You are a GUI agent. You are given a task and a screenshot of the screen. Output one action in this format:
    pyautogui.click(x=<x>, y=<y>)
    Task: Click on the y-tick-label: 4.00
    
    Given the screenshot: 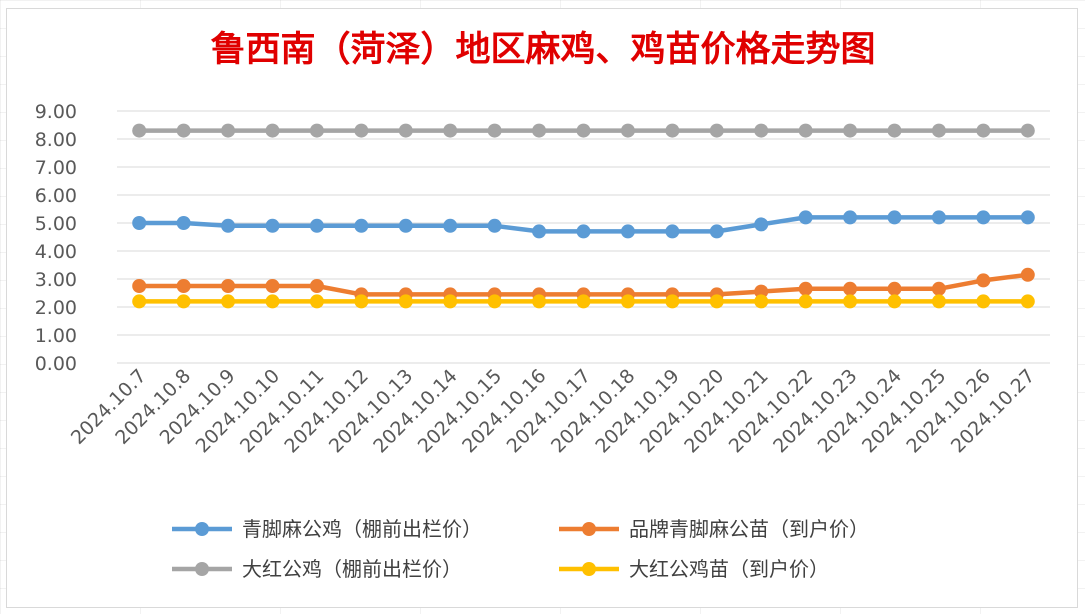 What is the action you would take?
    pyautogui.click(x=56, y=252)
    